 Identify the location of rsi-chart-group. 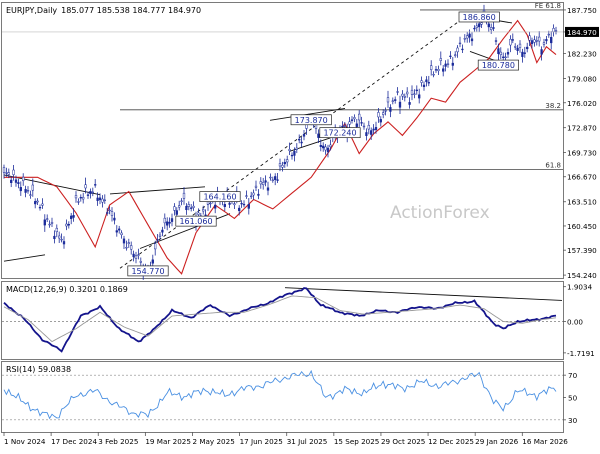
(282, 395).